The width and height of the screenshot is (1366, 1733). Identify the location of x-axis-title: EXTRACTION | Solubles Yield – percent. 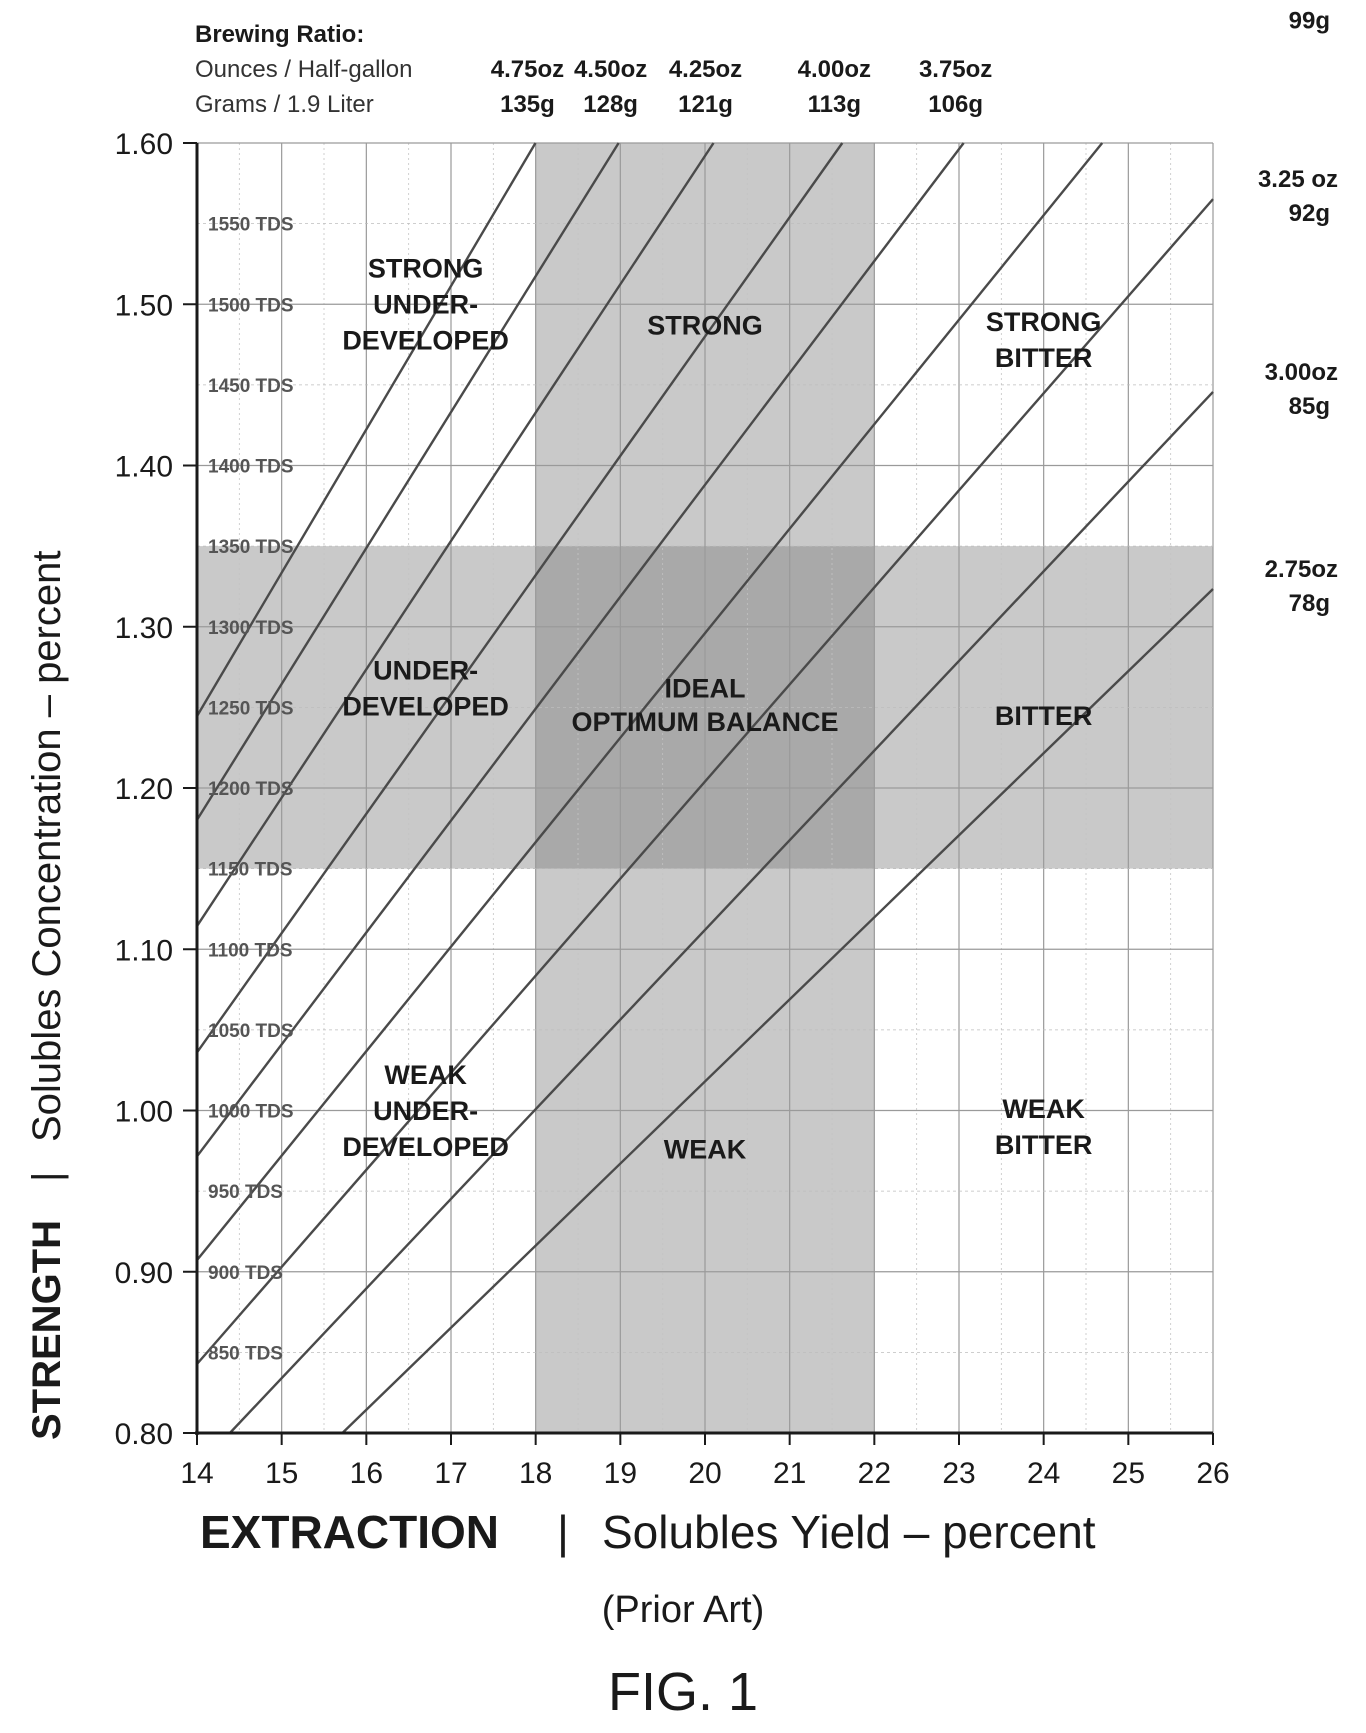
(648, 1532).